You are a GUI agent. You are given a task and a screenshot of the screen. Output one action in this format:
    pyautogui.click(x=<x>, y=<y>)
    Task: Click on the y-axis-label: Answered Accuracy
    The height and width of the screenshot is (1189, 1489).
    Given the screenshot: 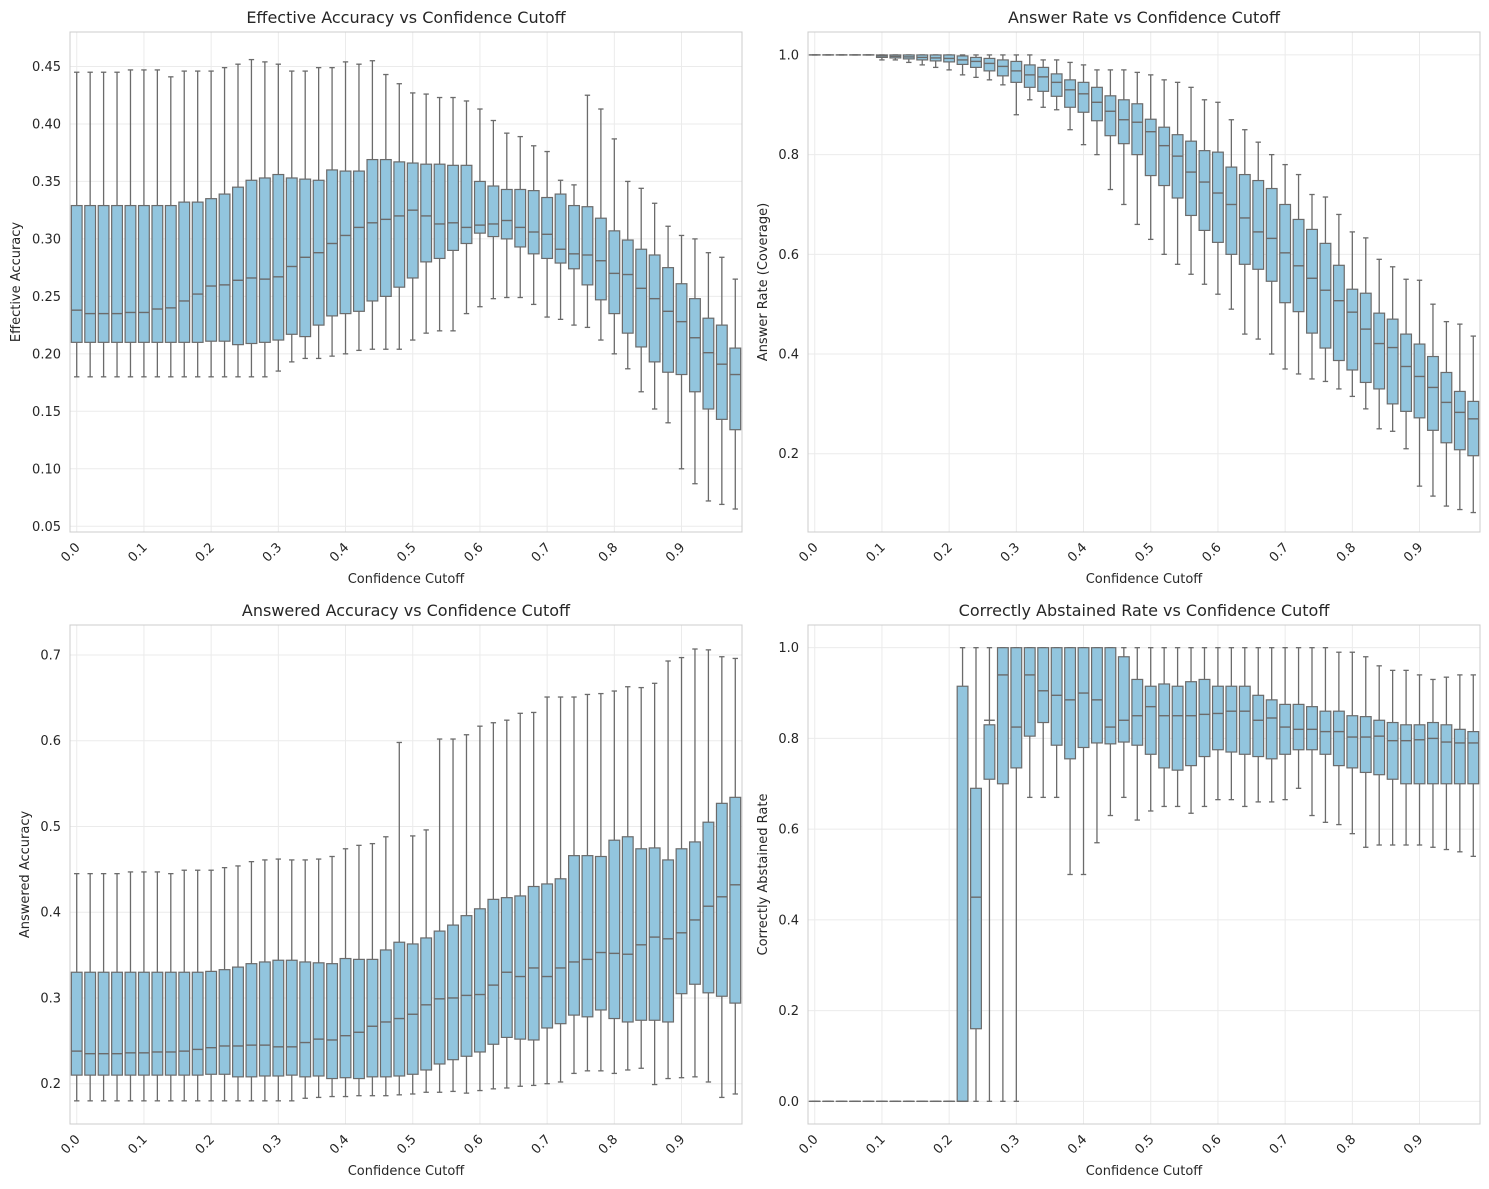 What is the action you would take?
    pyautogui.click(x=25, y=875)
    